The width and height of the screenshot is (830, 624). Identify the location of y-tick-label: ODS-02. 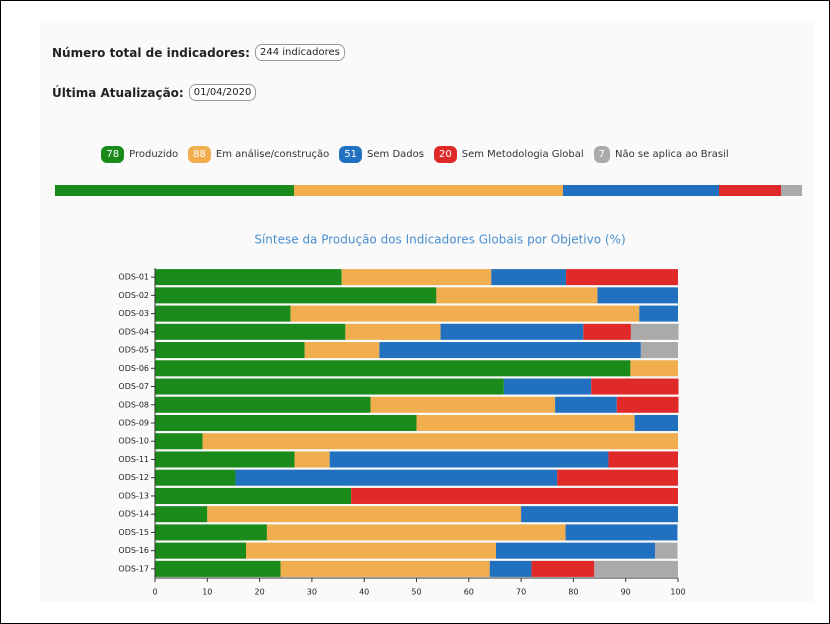
(133, 295).